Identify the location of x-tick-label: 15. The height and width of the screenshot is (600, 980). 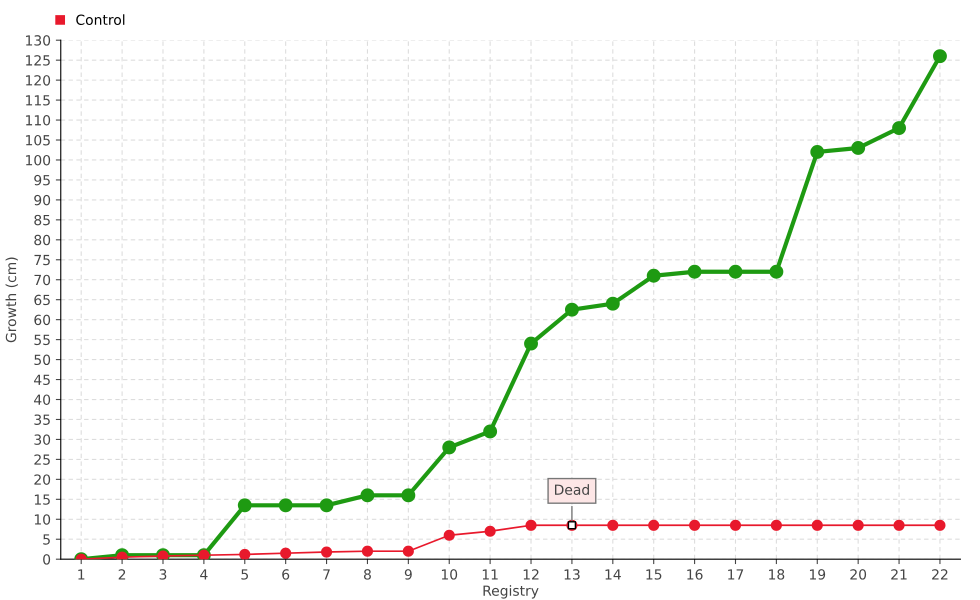
(654, 574).